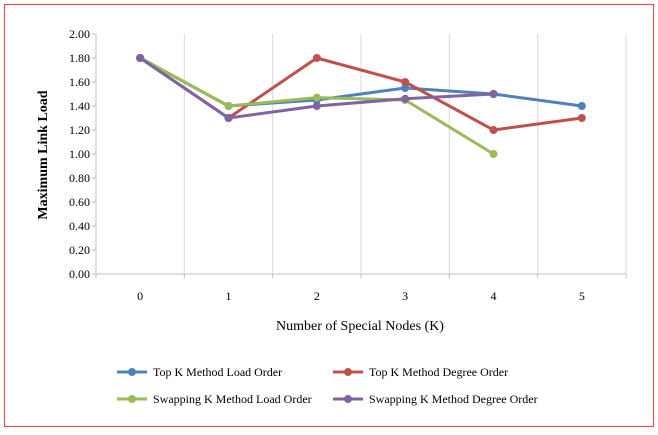 This screenshot has width=658, height=435. Describe the element at coordinates (361, 288) in the screenshot. I see `x-axis-ticks: 0 1 2 3 4 5` at that location.